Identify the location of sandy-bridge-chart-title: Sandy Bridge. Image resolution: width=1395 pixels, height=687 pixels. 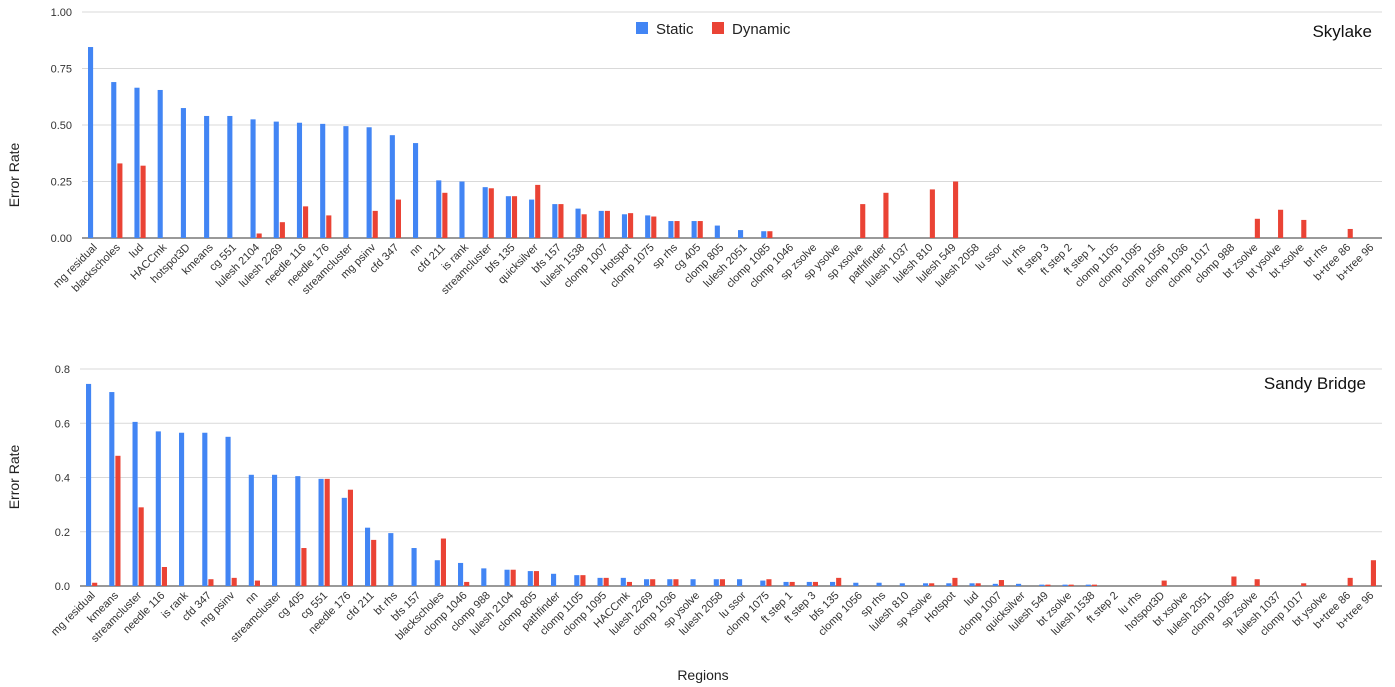
(1315, 383).